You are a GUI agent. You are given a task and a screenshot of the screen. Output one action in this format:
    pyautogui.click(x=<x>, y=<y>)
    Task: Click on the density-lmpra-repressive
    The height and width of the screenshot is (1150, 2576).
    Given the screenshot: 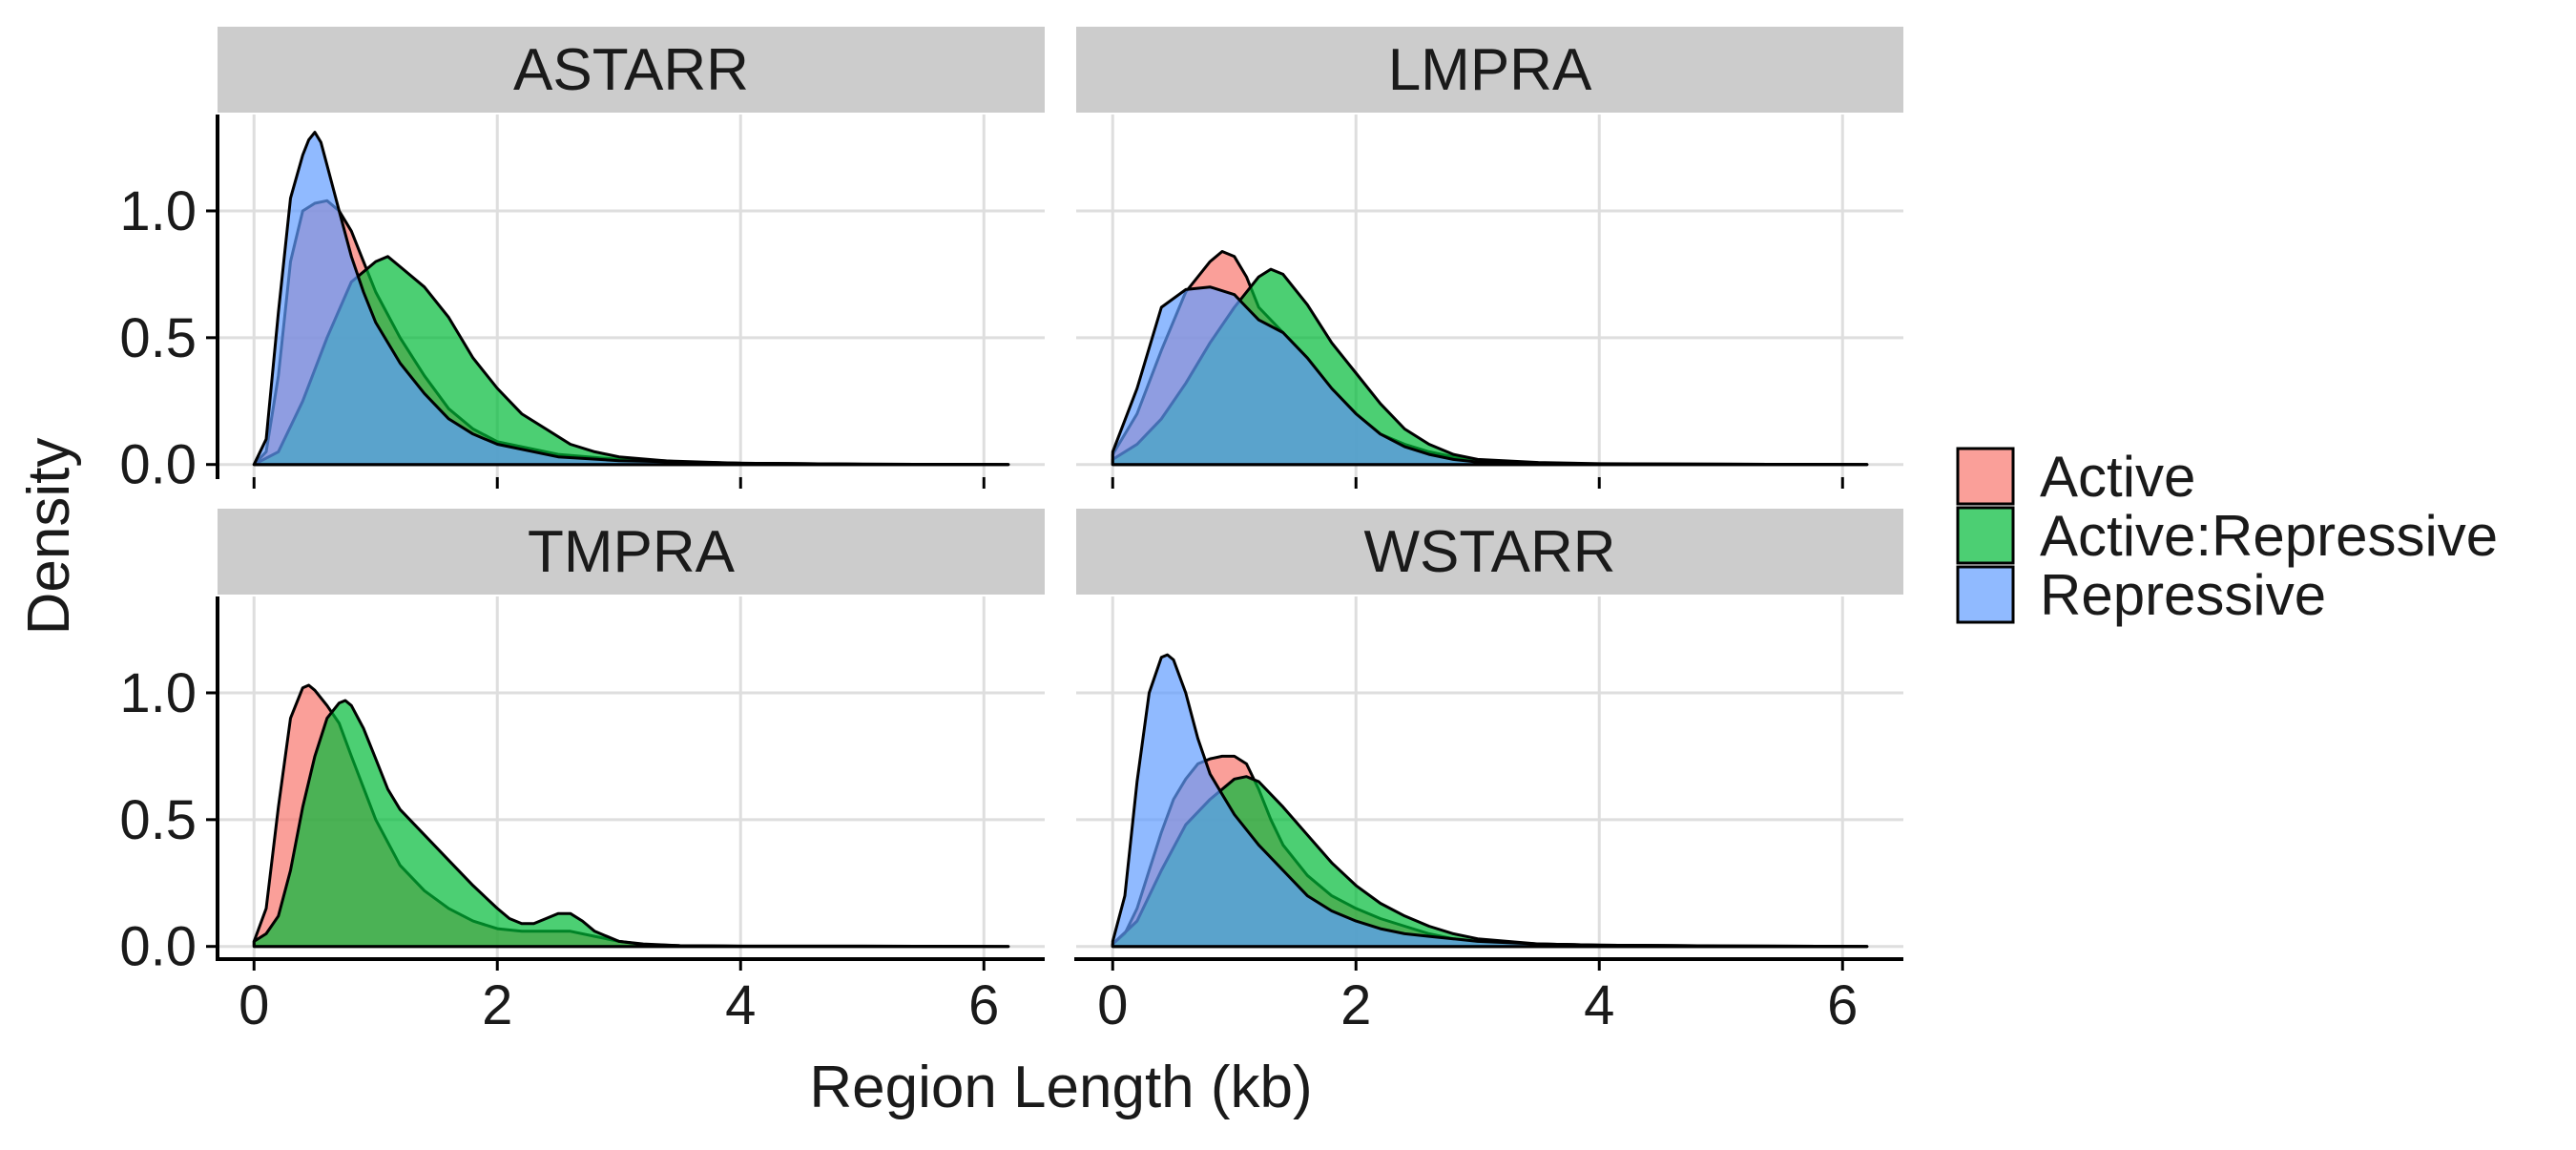 What is the action you would take?
    pyautogui.click(x=1490, y=376)
    